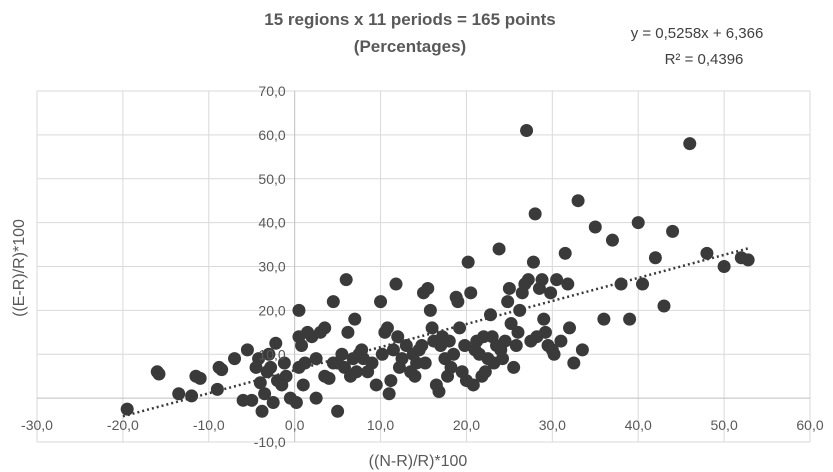  Describe the element at coordinates (295, 425) in the screenshot. I see `x-tick-label: 0,0` at that location.